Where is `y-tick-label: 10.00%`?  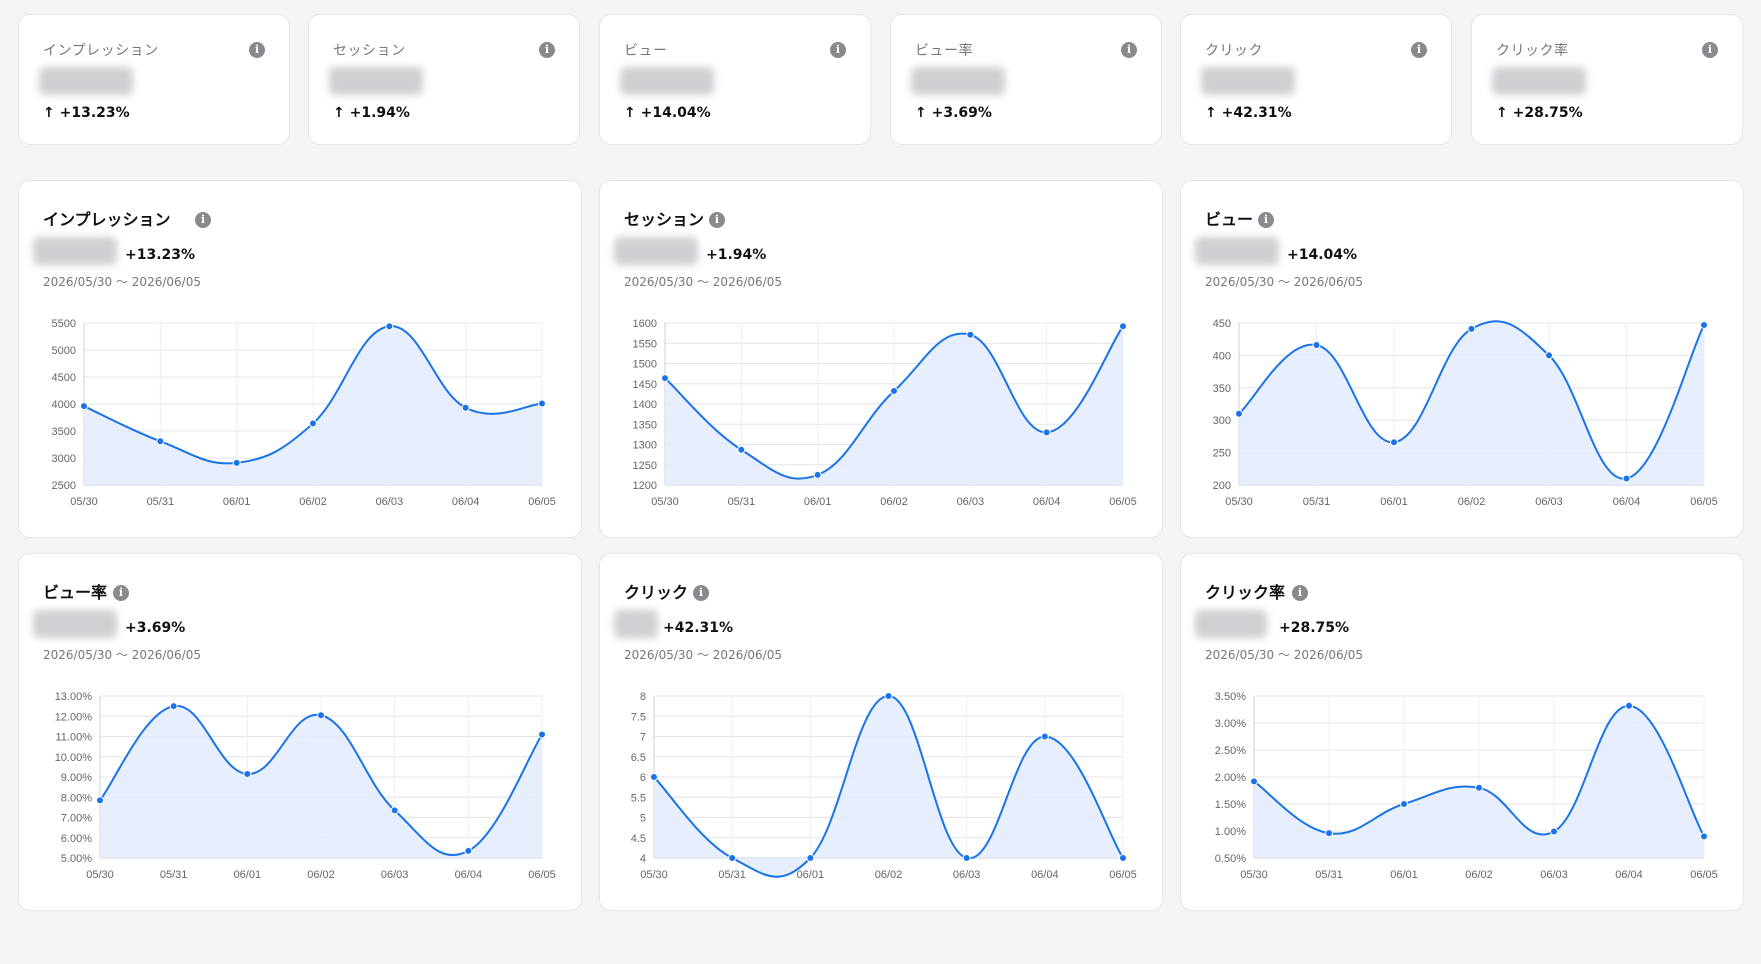
y-tick-label: 10.00% is located at coordinates (74, 758).